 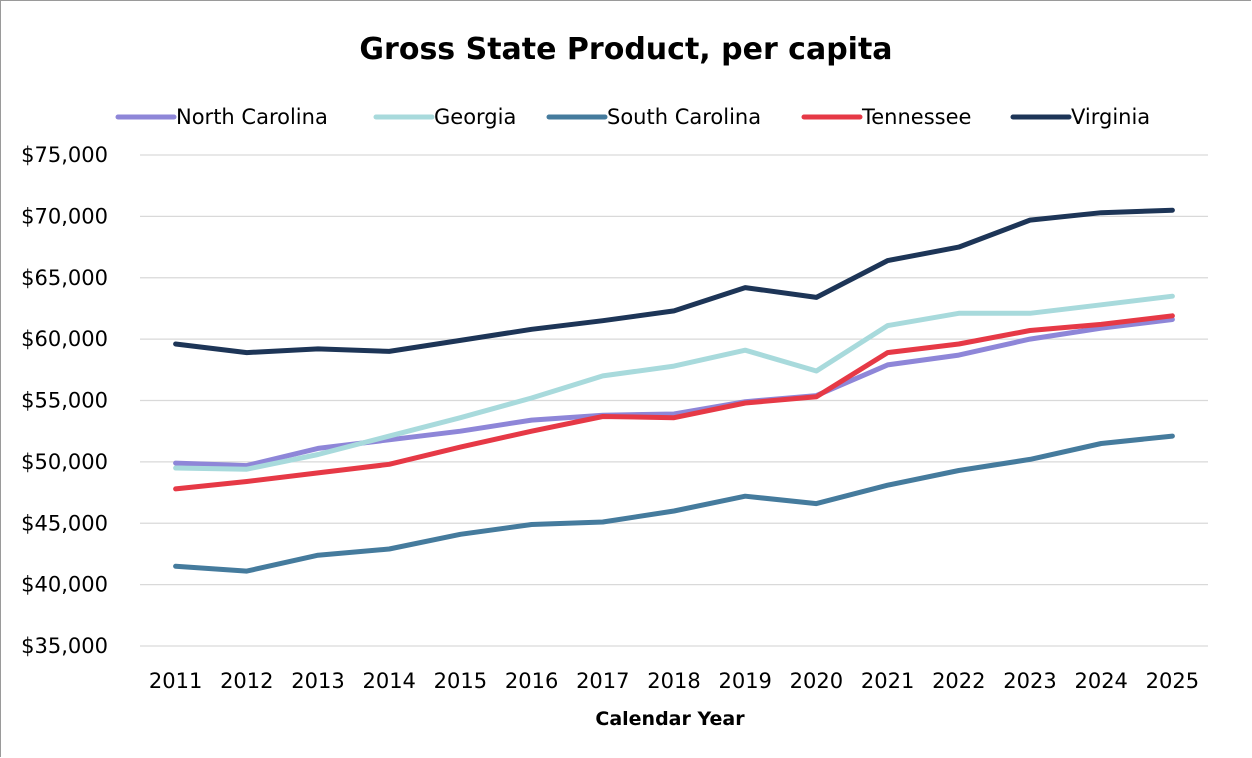 What do you see at coordinates (64, 462) in the screenshot?
I see `y-tick-label: $50,000` at bounding box center [64, 462].